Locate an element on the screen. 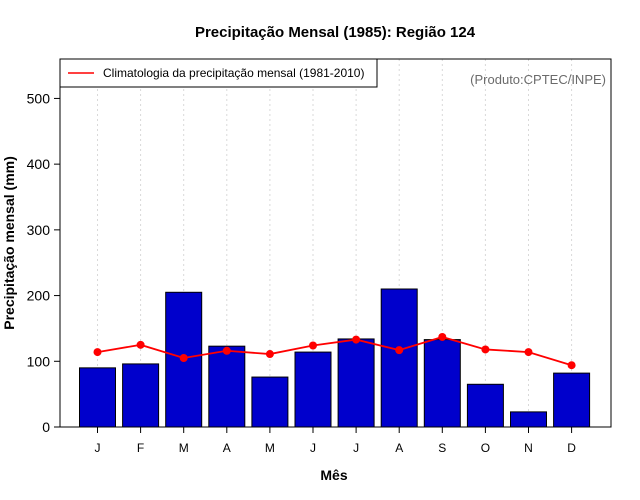 This screenshot has width=640, height=500. x-axis-title: Mês is located at coordinates (333, 475).